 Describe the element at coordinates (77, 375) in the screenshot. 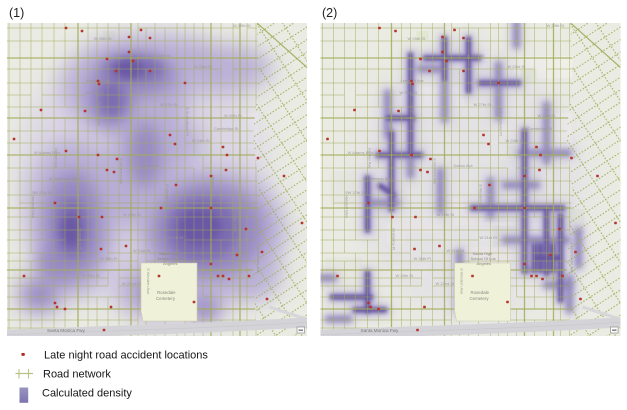

I see `svg-text: Road network` at that location.